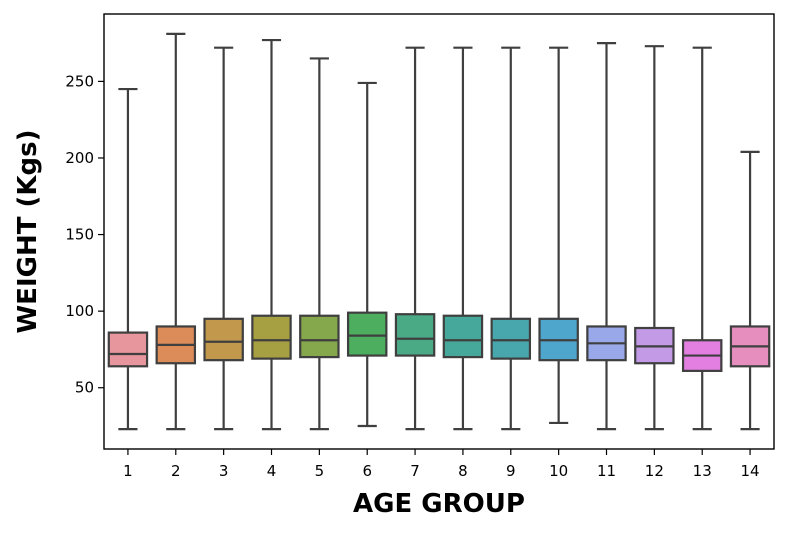  I want to click on x-tick-label: 11, so click(606, 471).